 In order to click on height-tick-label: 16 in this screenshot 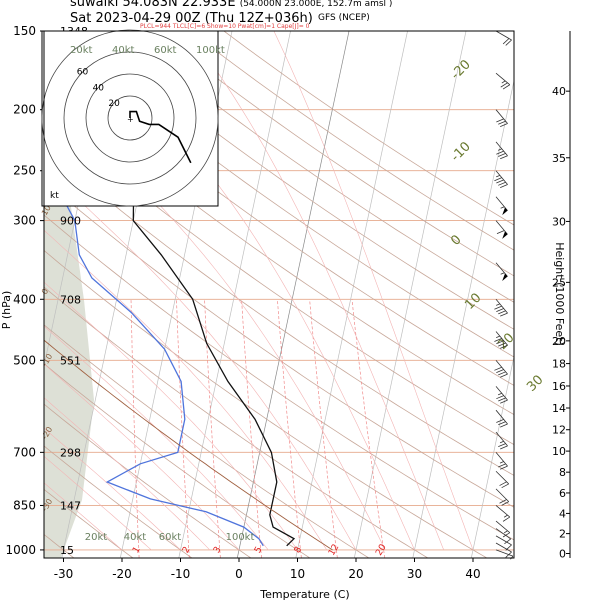, I will do `click(559, 386)`.